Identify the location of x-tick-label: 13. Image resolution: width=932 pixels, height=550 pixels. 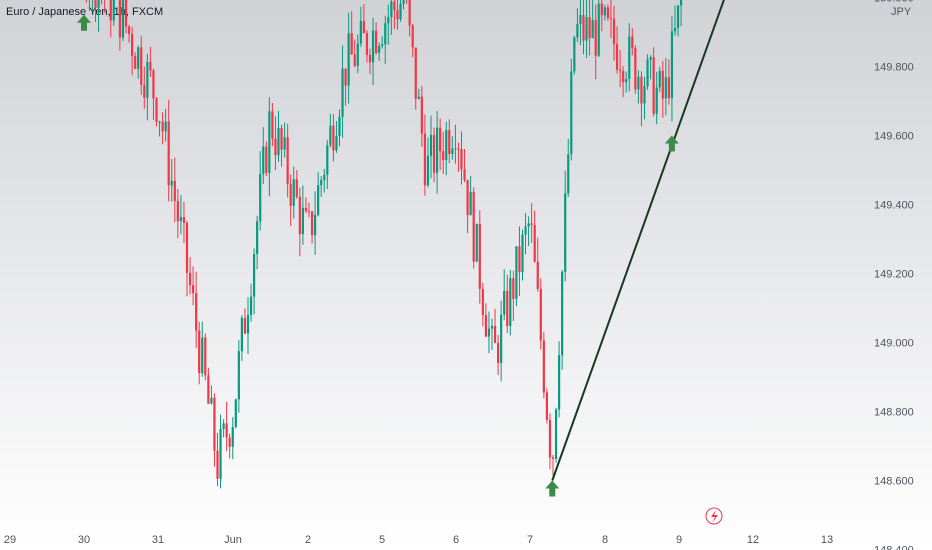
(827, 540).